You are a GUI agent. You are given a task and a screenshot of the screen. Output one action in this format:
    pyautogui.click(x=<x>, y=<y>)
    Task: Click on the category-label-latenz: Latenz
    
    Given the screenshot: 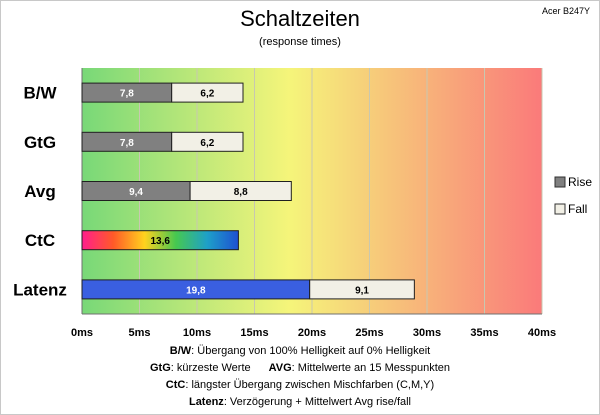 What is the action you would take?
    pyautogui.click(x=40, y=289)
    